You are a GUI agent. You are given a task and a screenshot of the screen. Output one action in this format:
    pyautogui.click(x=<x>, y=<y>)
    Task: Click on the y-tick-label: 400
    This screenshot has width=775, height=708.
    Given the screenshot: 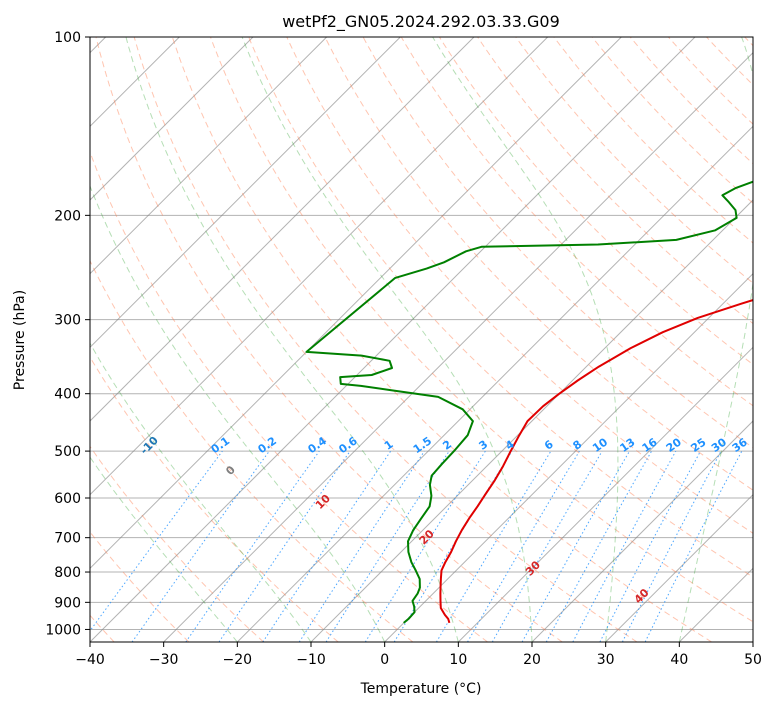 What is the action you would take?
    pyautogui.click(x=67, y=395)
    